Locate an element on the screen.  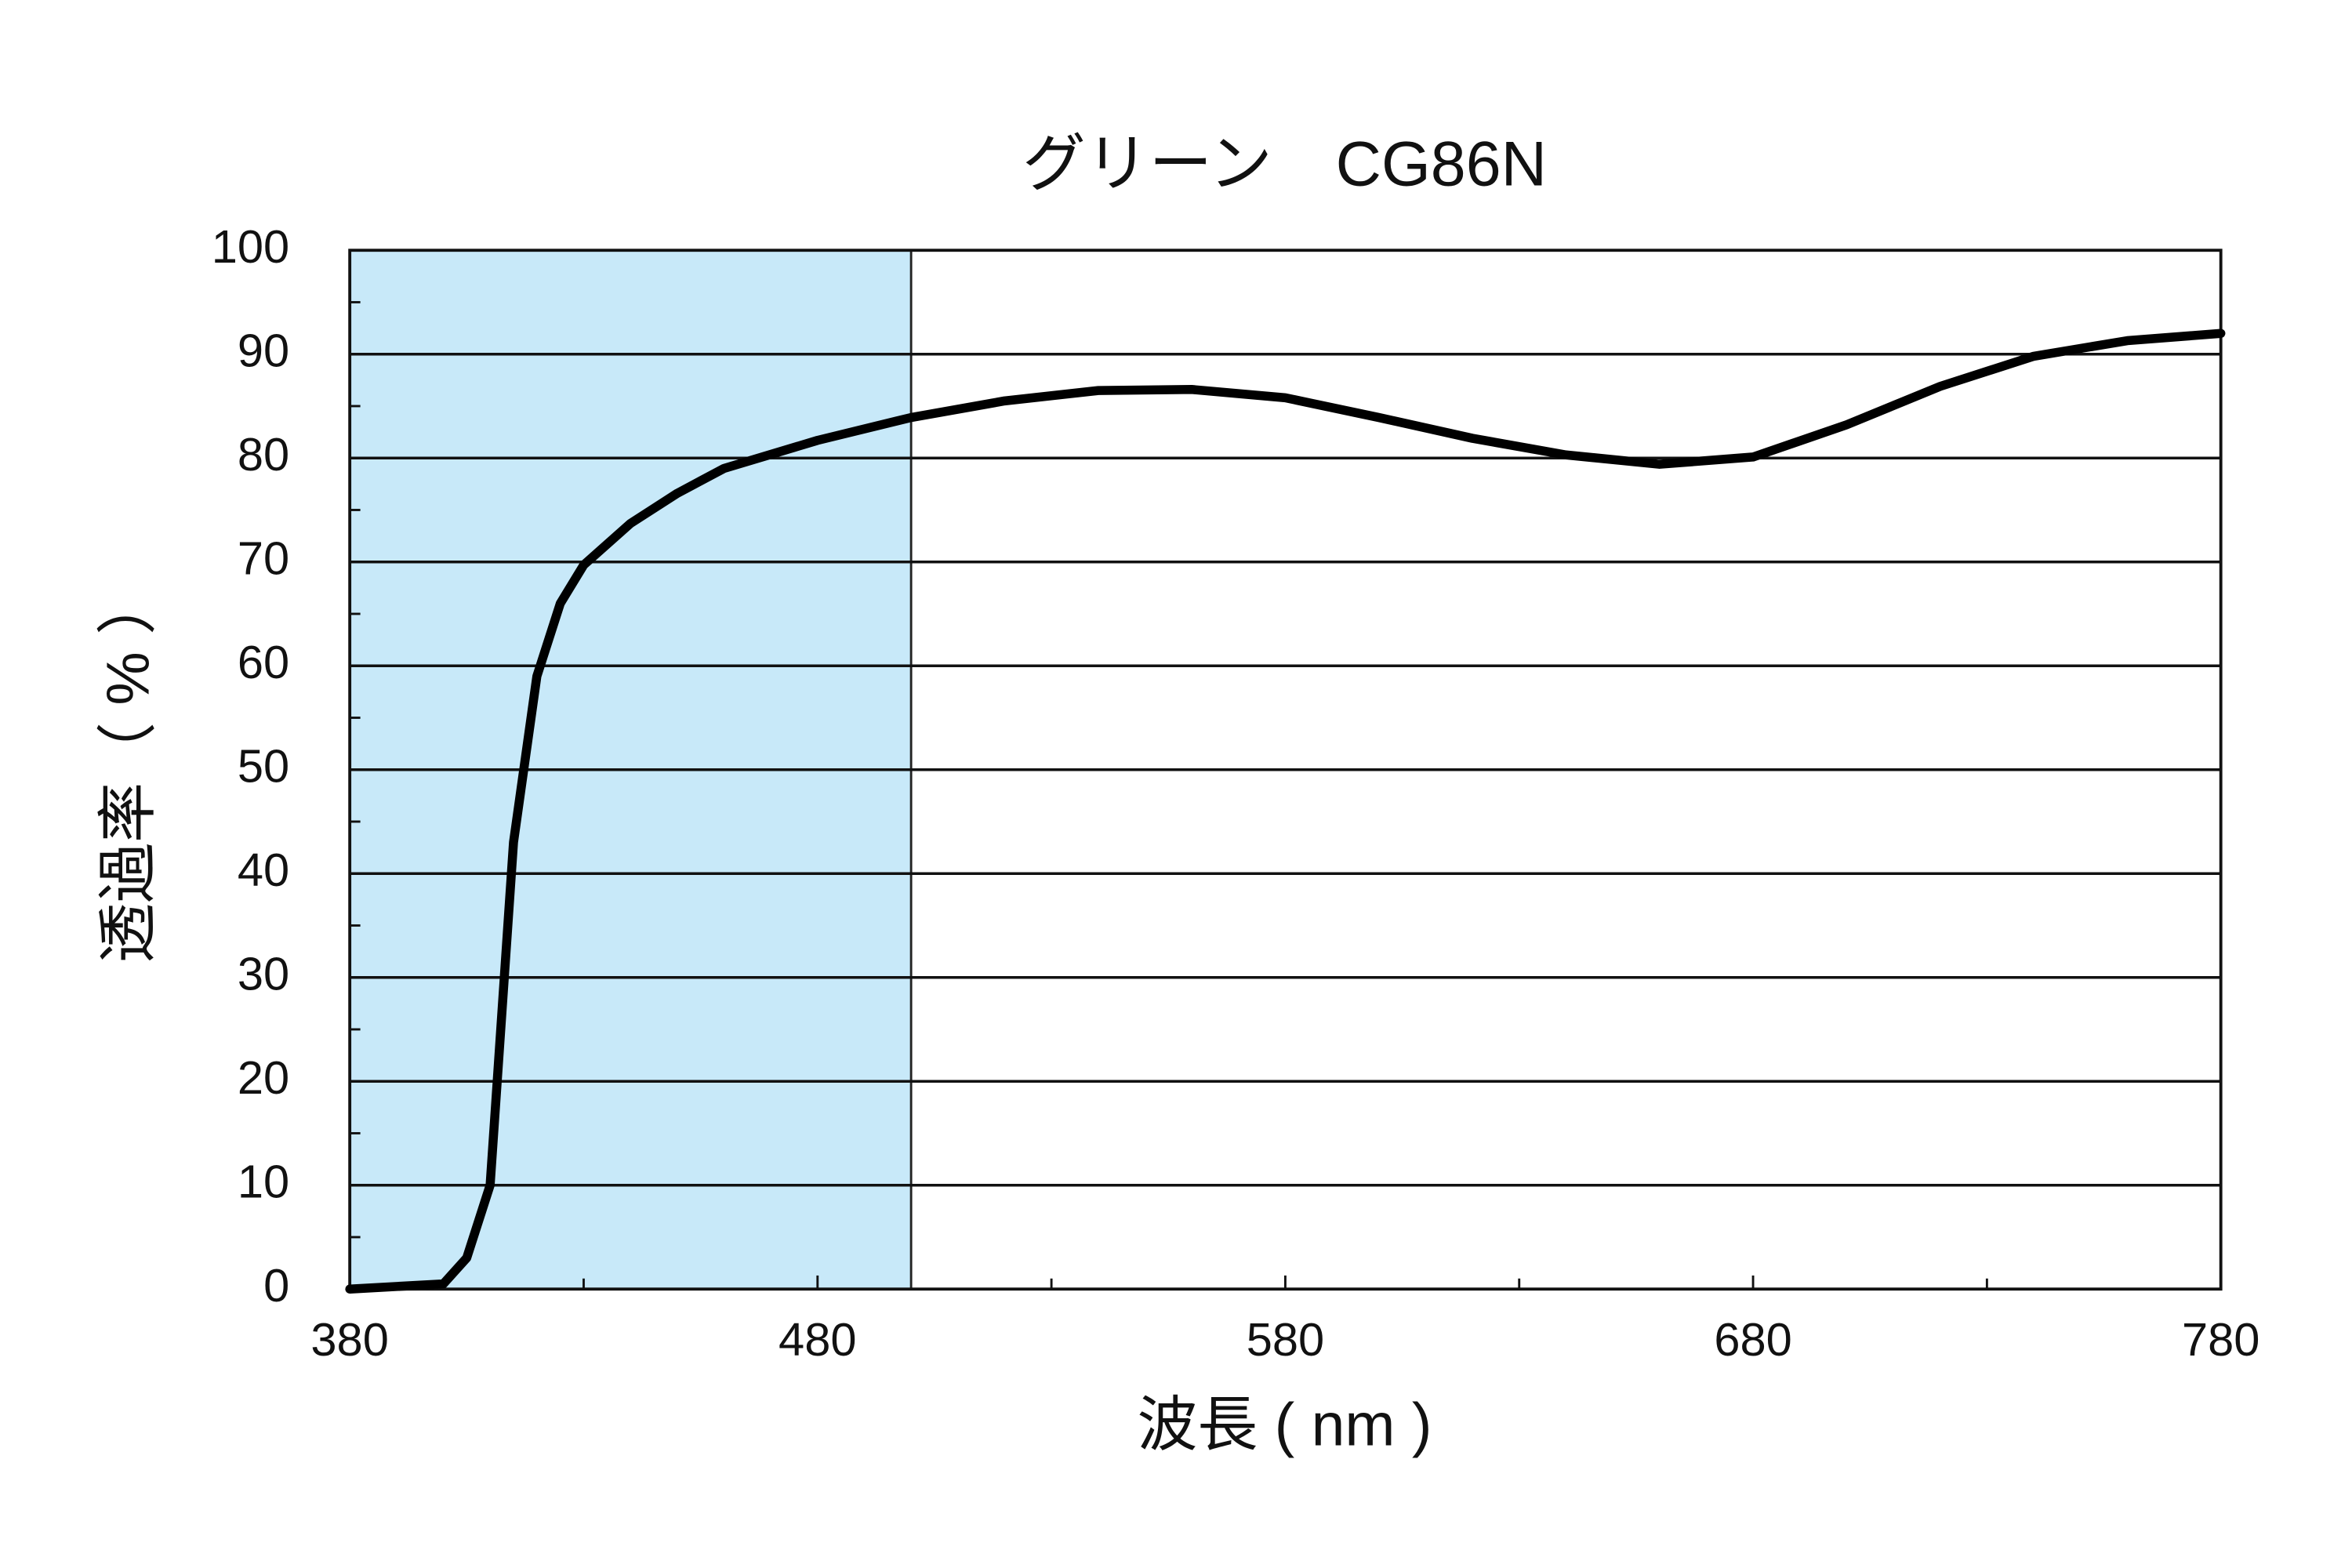
y-axis-label: 透過率（ % ） is located at coordinates (128, 769).